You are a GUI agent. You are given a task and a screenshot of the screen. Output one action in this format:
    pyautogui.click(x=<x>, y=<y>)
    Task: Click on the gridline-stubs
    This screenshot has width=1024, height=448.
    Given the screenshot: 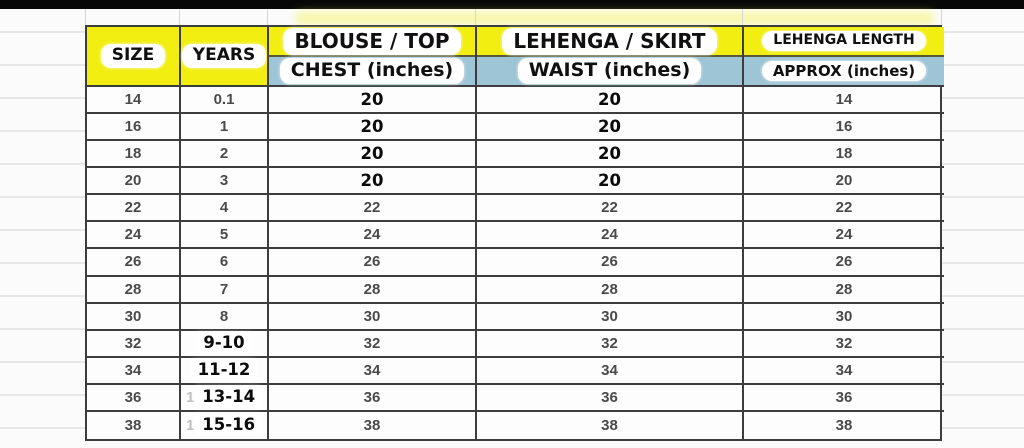 What is the action you would take?
    pyautogui.click(x=512, y=17)
    